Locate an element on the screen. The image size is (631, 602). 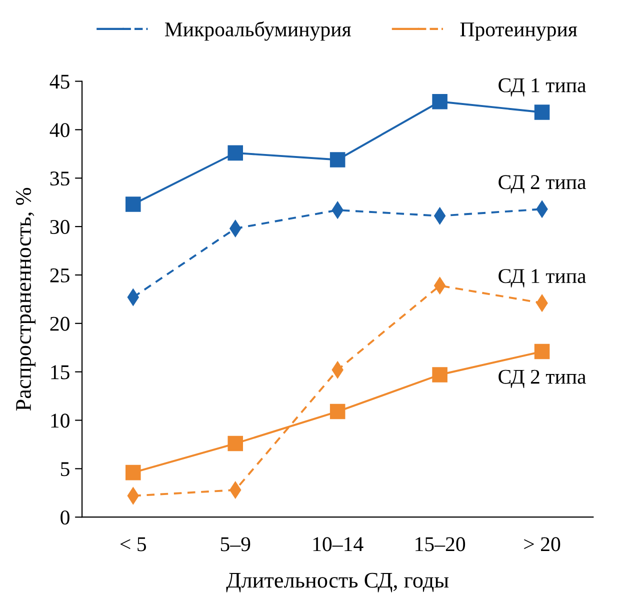
y-tick-label: 5 is located at coordinates (65, 469).